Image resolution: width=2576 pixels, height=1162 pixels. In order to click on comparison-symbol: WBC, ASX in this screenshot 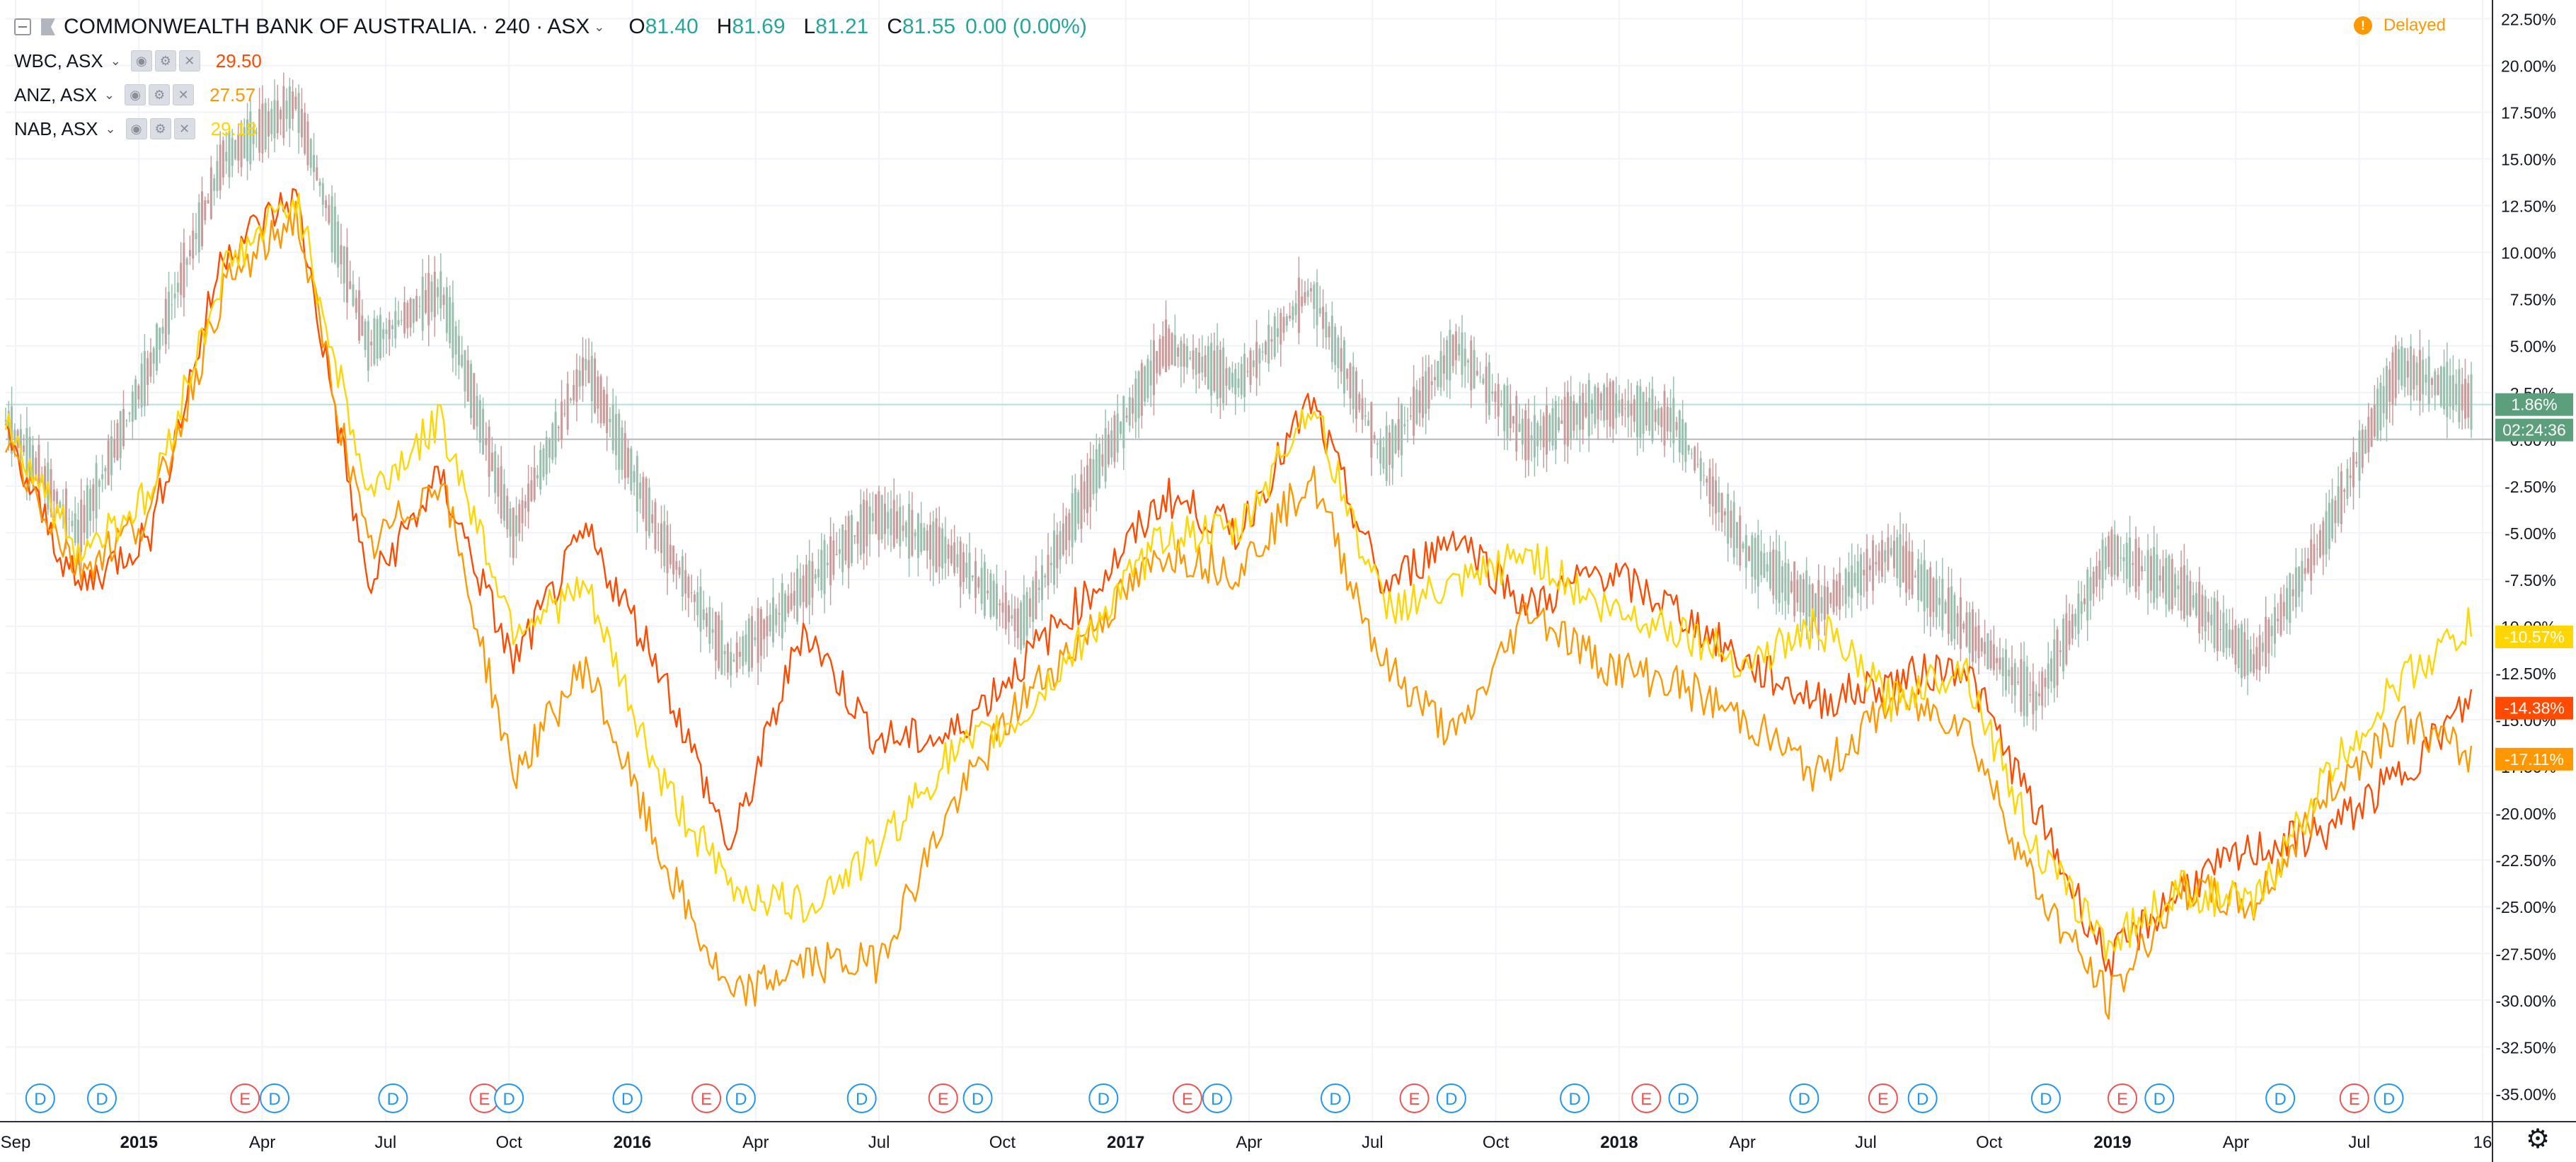, I will do `click(59, 60)`.